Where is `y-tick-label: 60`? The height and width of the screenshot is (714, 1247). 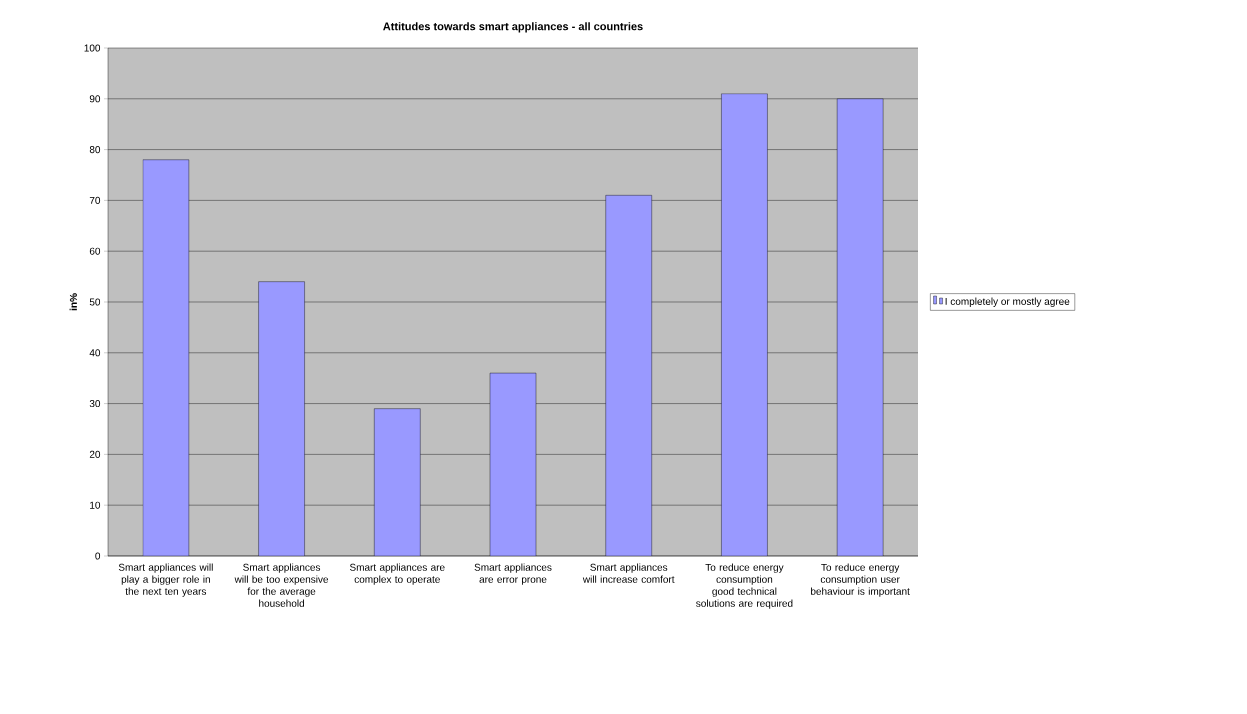 y-tick-label: 60 is located at coordinates (95, 251).